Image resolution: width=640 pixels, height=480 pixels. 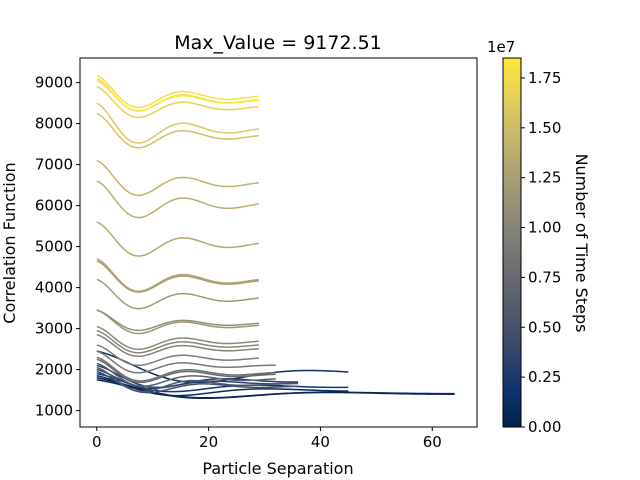 I want to click on x-tick-label: 0, so click(x=97, y=442).